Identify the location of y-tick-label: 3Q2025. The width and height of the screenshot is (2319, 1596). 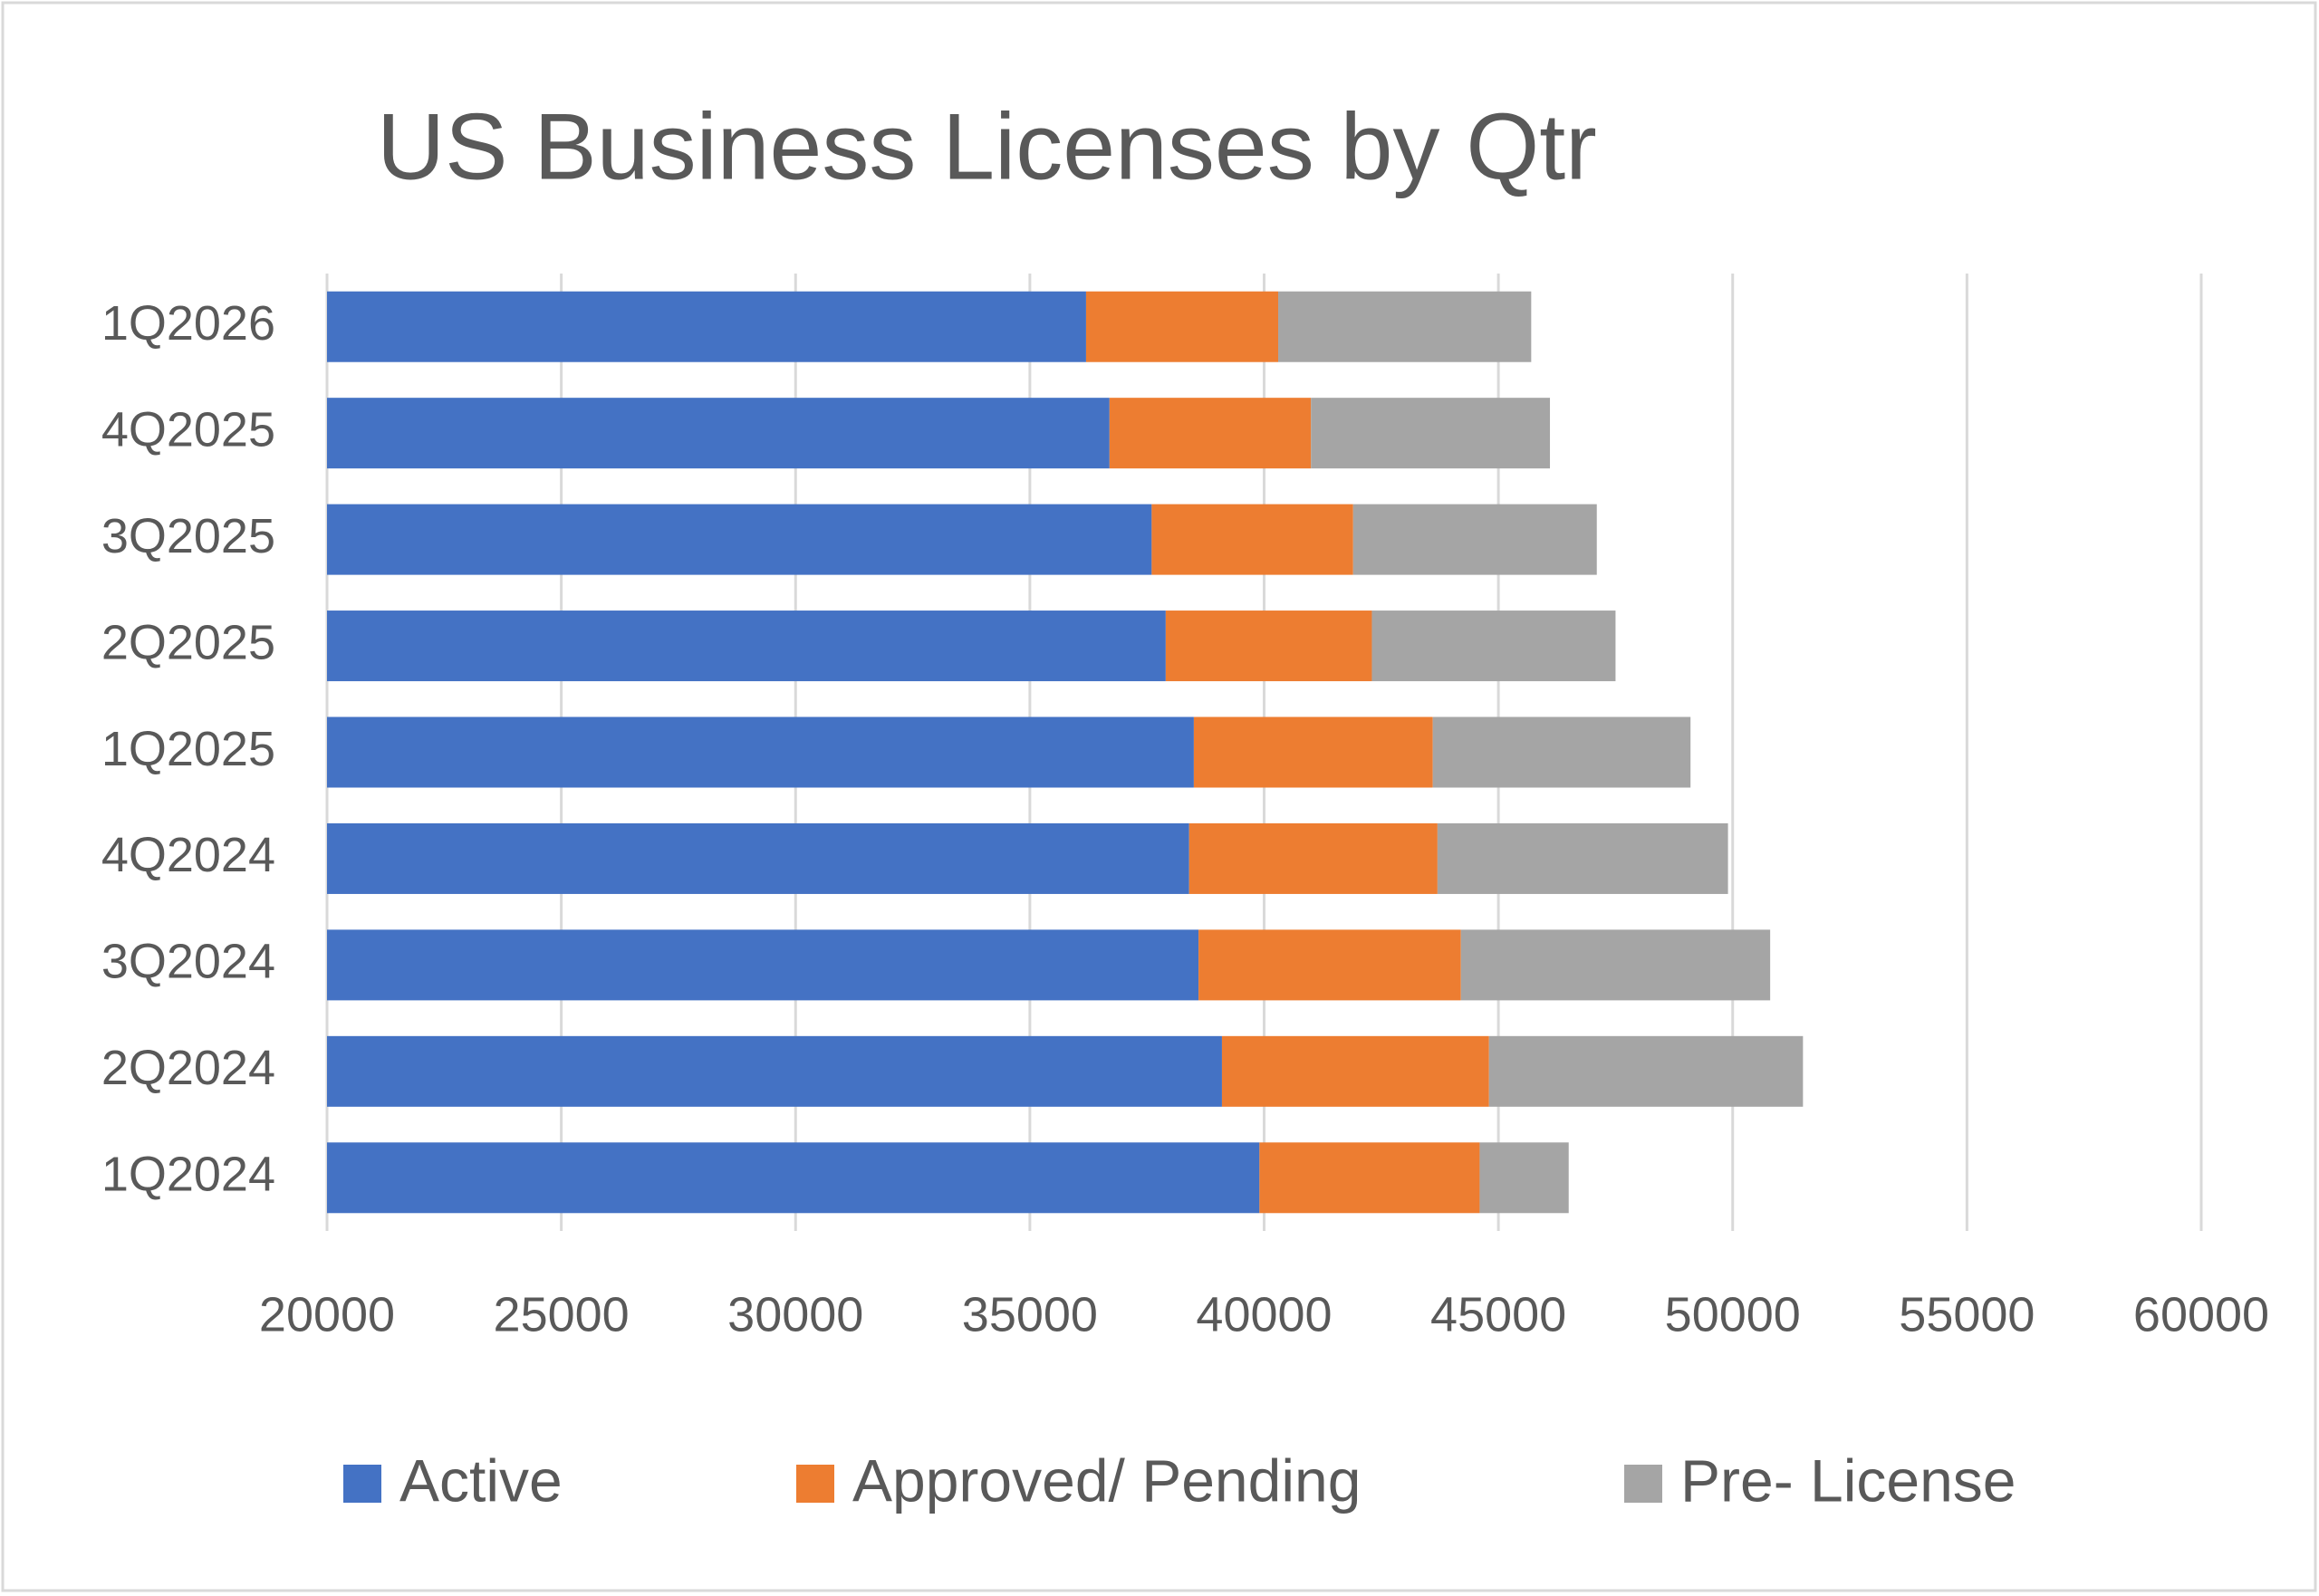
(188, 536).